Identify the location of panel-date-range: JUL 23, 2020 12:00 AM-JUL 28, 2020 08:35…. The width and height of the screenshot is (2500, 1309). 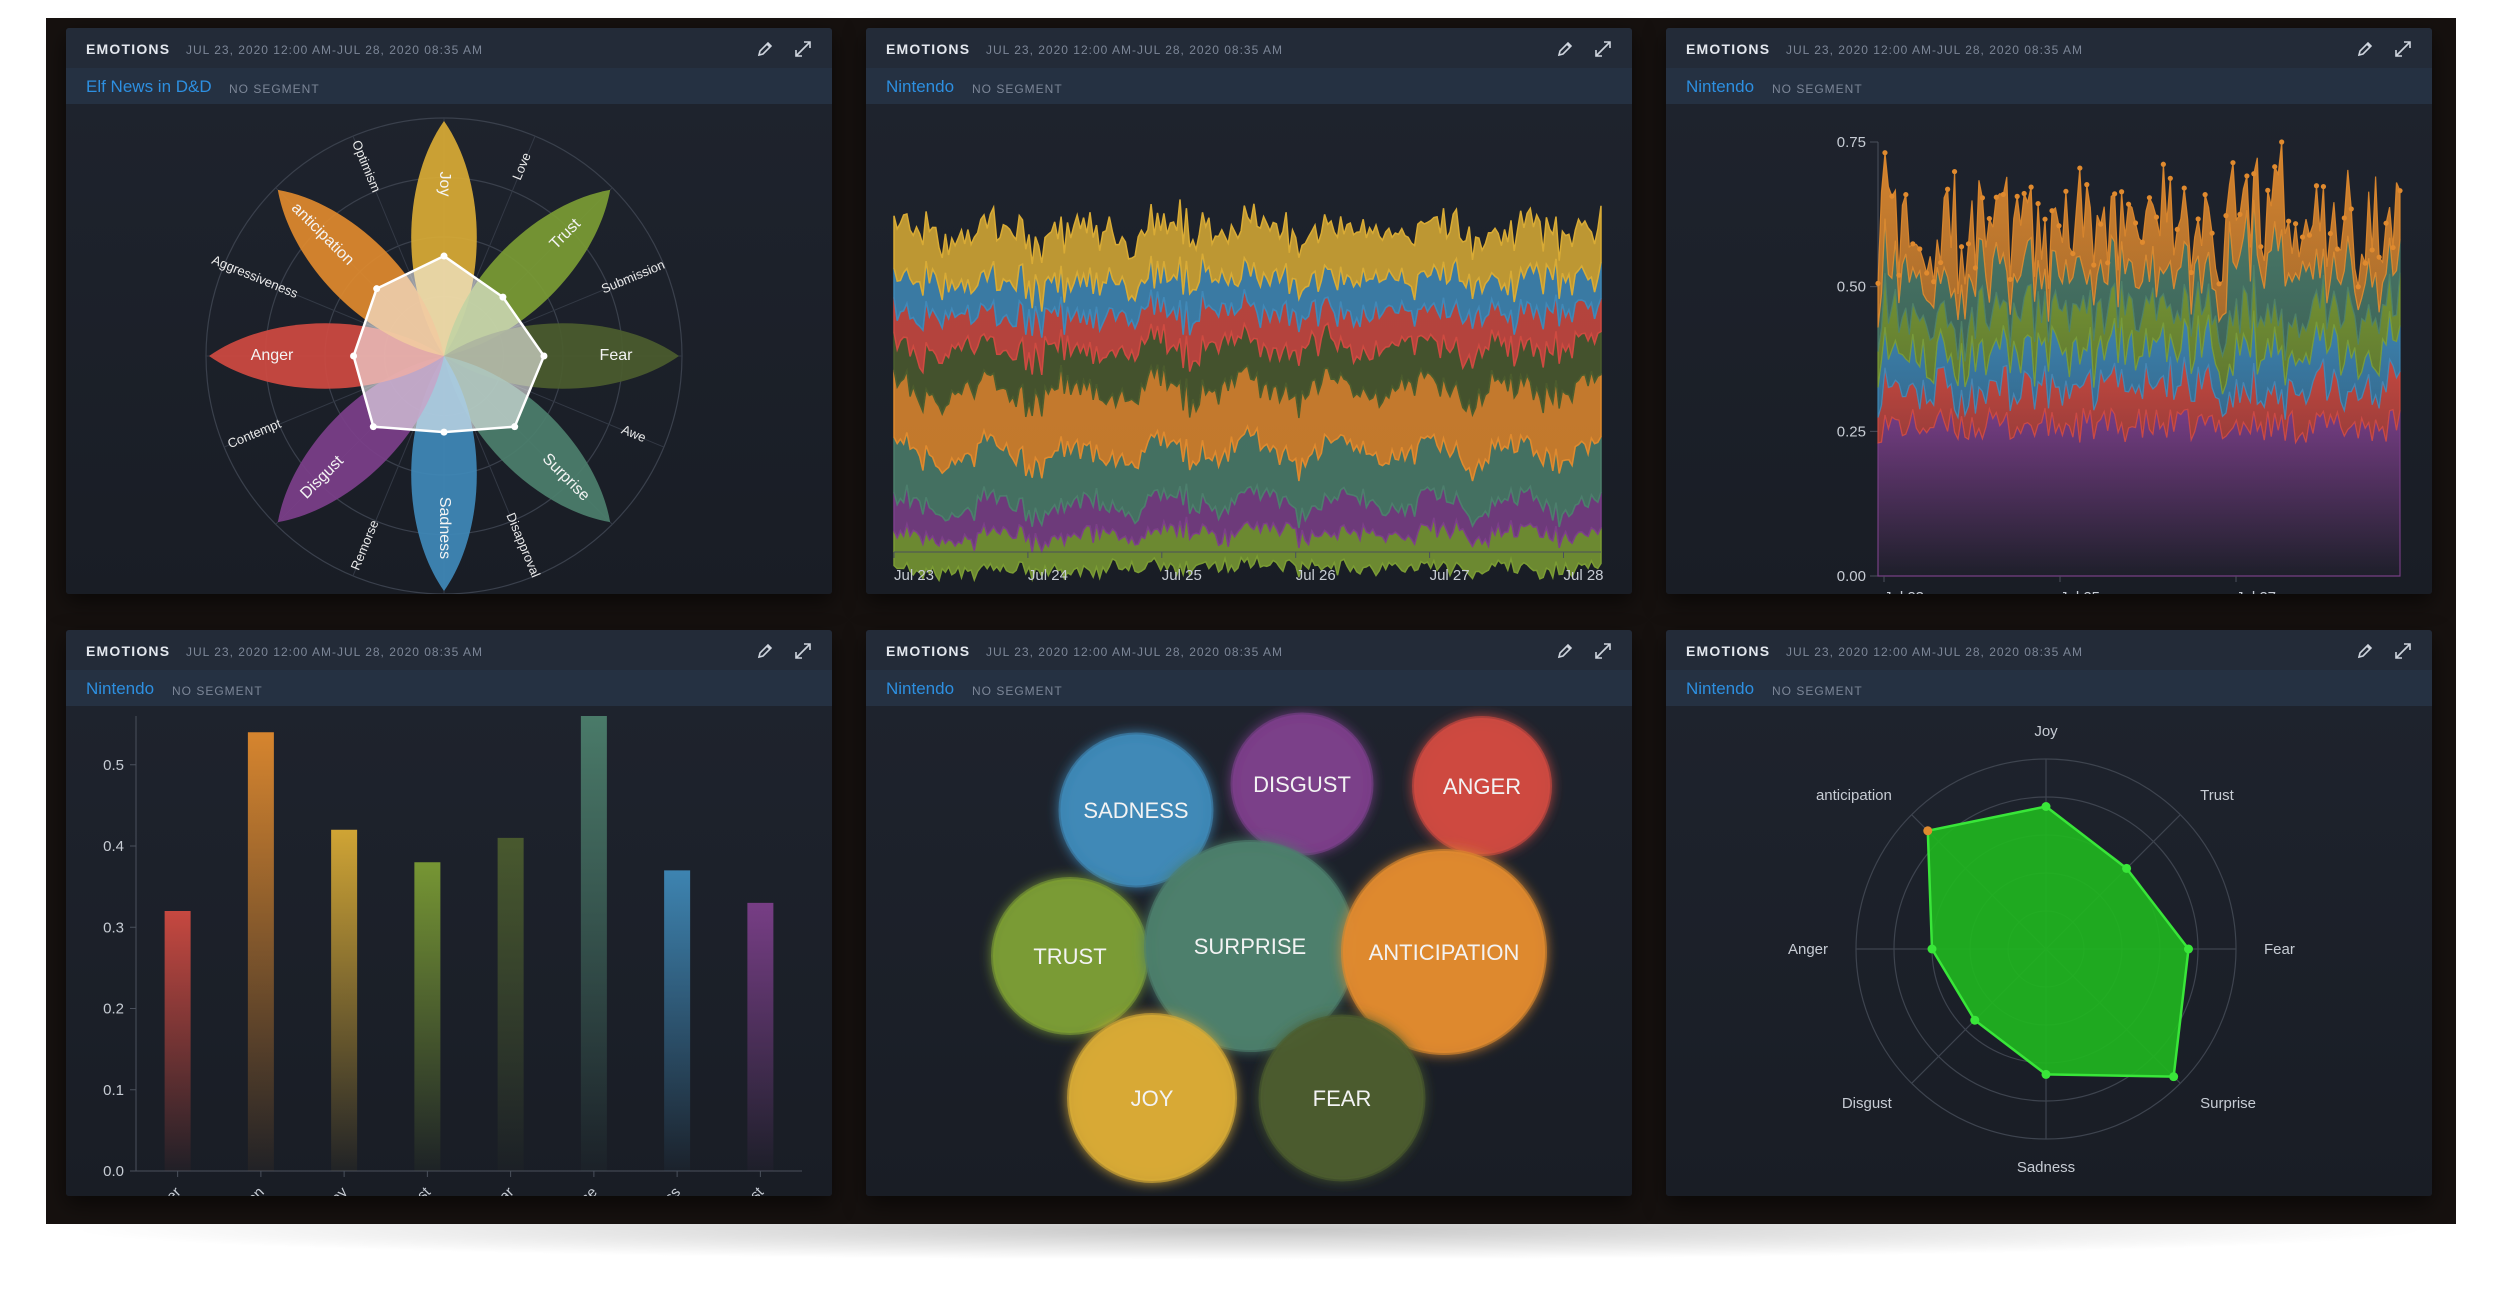
(1934, 50).